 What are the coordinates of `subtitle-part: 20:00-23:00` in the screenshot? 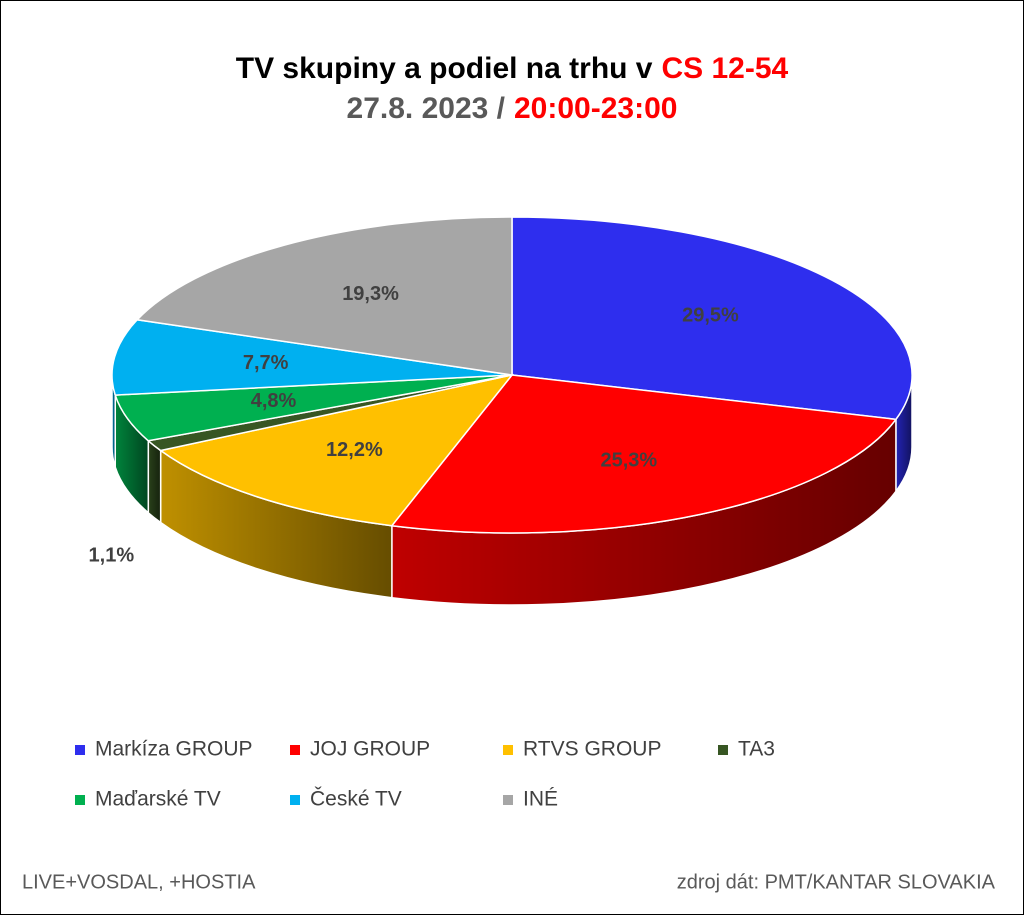 It's located at (595, 108).